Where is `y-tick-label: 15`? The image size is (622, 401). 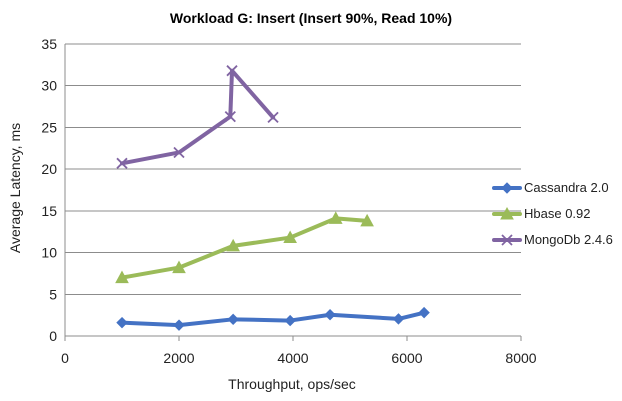 y-tick-label: 15 is located at coordinates (49, 211).